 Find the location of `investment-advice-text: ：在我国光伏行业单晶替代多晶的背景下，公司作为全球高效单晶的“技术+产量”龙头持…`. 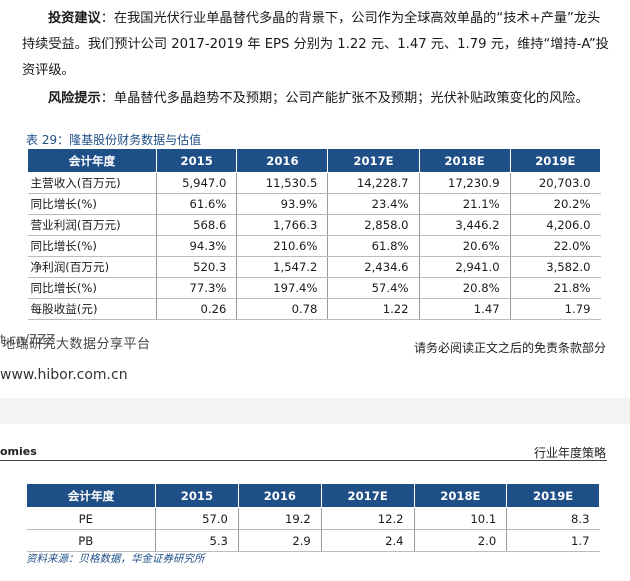

investment-advice-text: ：在我国光伏行业单晶替代多晶的背景下，公司作为全球高效单晶的“技术+产量”龙头持… is located at coordinates (315, 44).